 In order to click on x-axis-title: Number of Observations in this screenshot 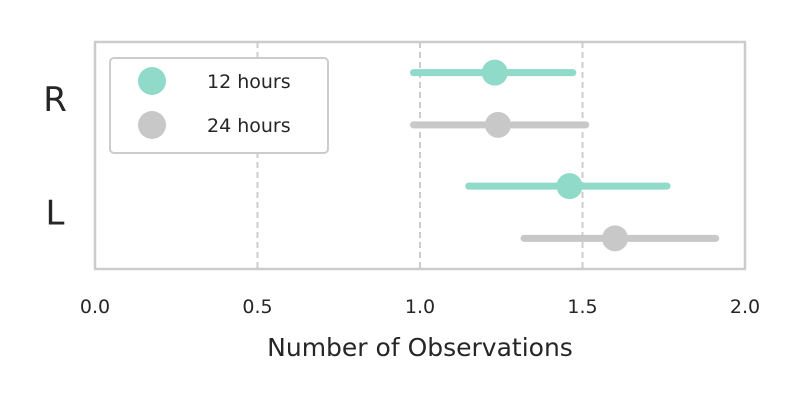, I will do `click(420, 347)`.